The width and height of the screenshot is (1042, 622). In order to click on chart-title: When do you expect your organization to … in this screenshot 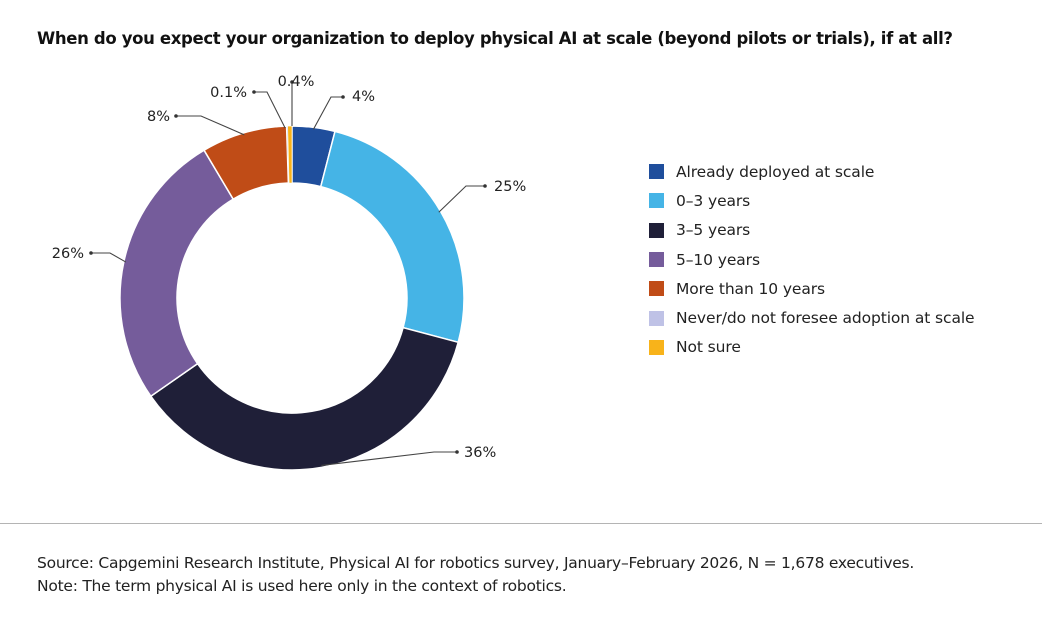, I will do `click(495, 38)`.